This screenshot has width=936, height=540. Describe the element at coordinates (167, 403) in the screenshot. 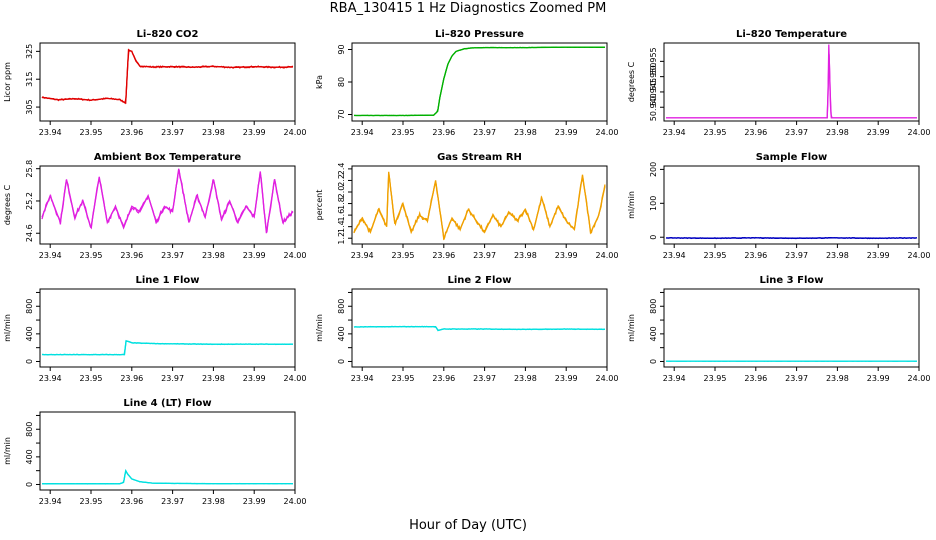

I see `panel-title: Line 4 (LT) Flow` at that location.